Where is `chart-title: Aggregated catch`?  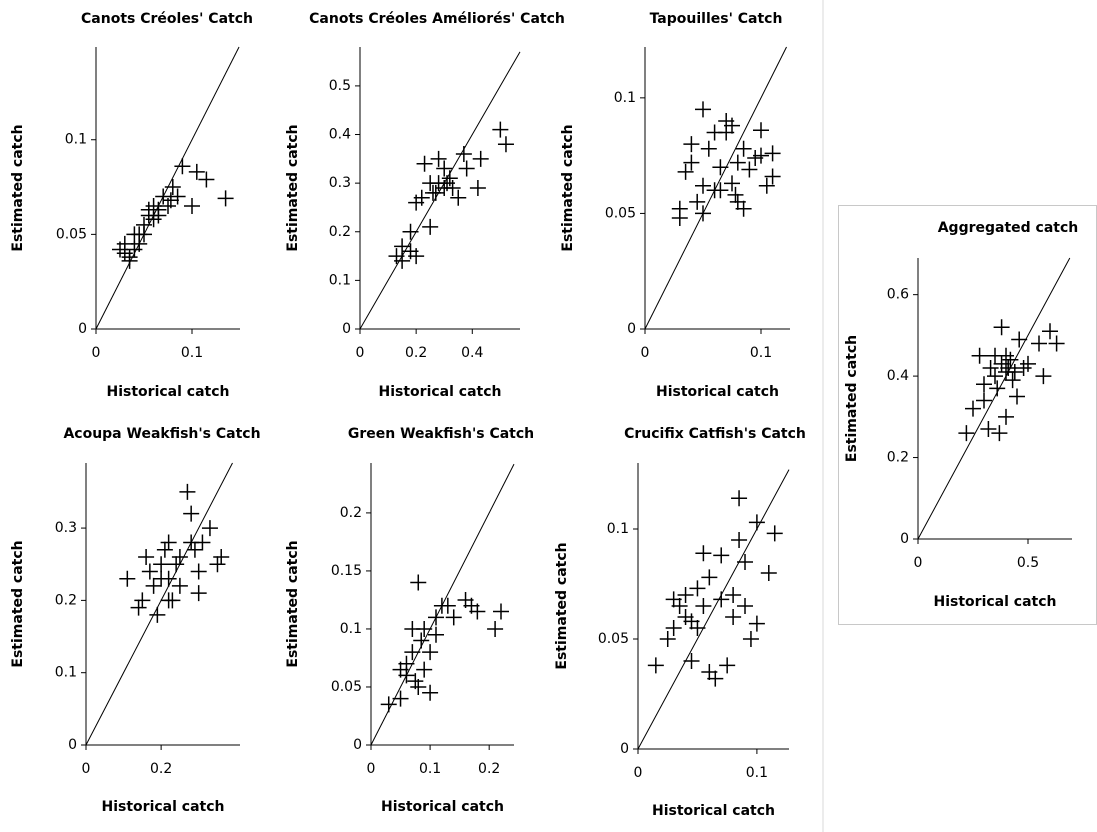 chart-title: Aggregated catch is located at coordinates (1008, 228).